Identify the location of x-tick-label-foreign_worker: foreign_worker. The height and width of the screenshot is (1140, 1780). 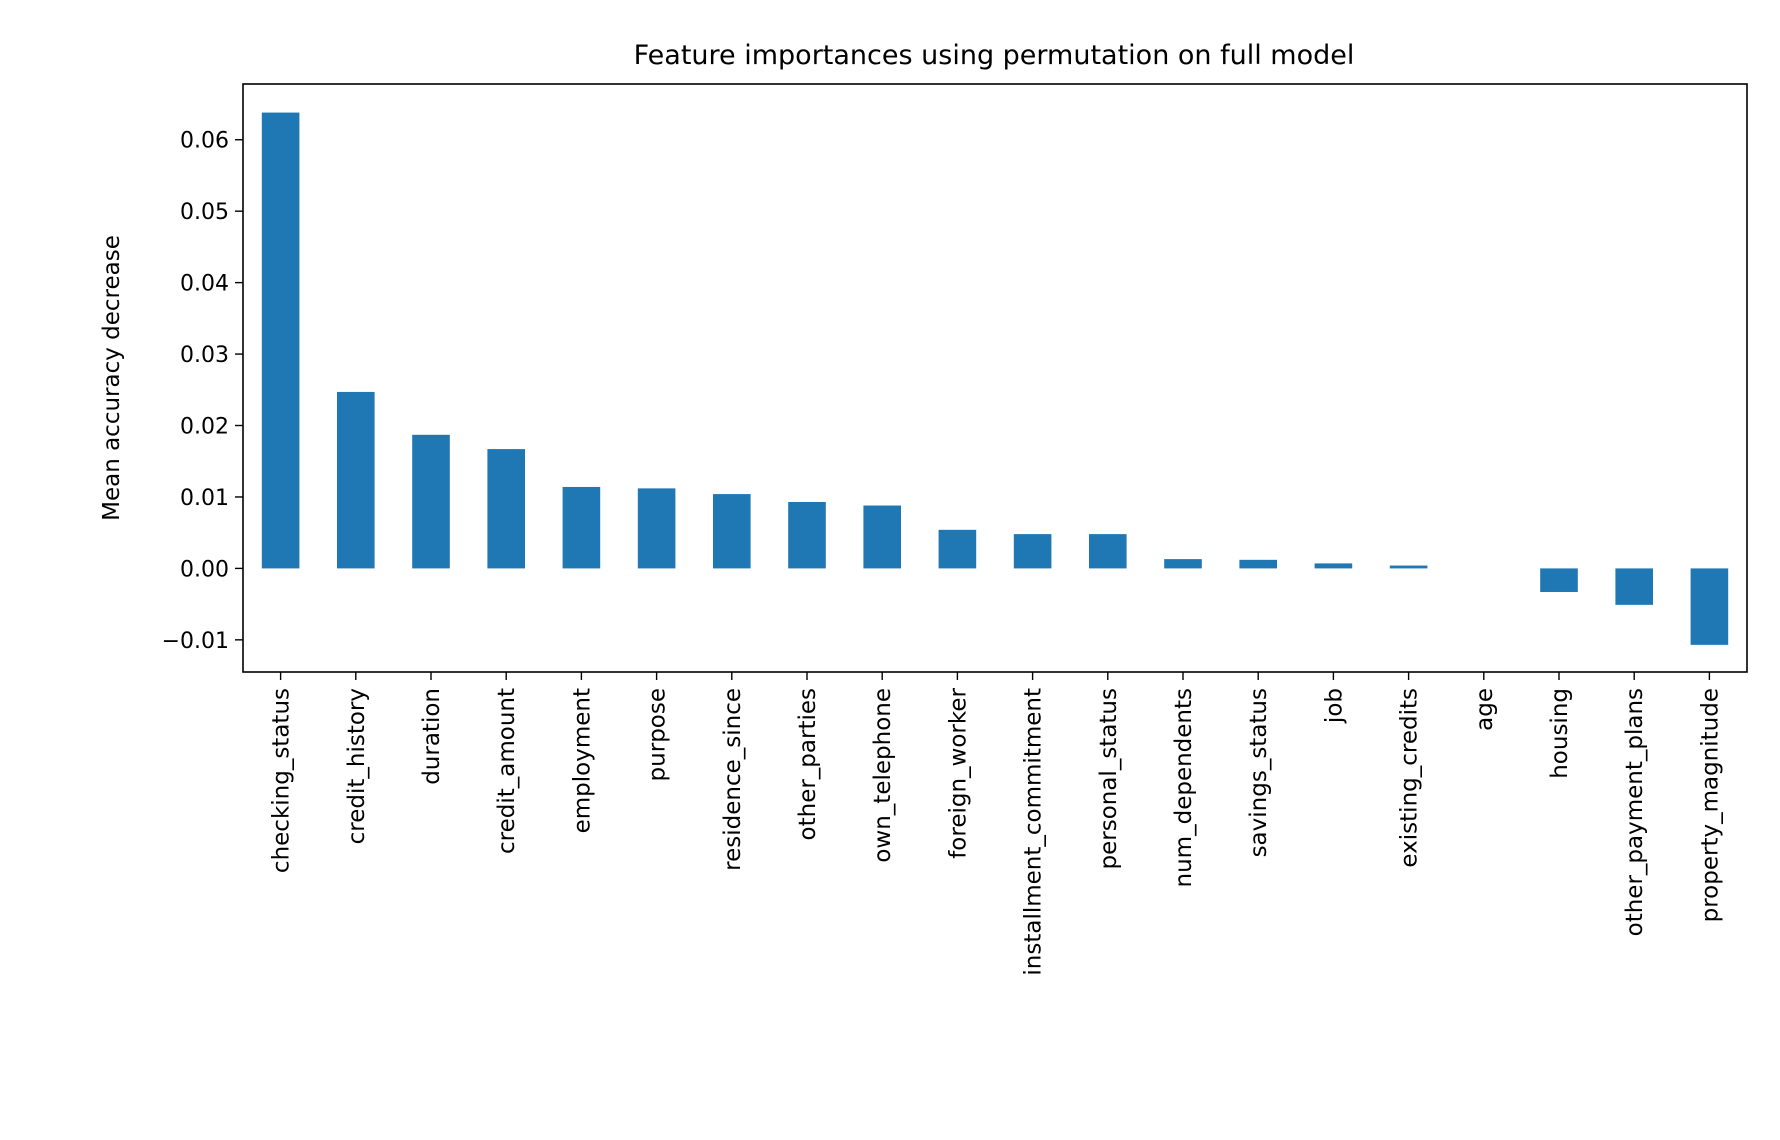
(958, 772).